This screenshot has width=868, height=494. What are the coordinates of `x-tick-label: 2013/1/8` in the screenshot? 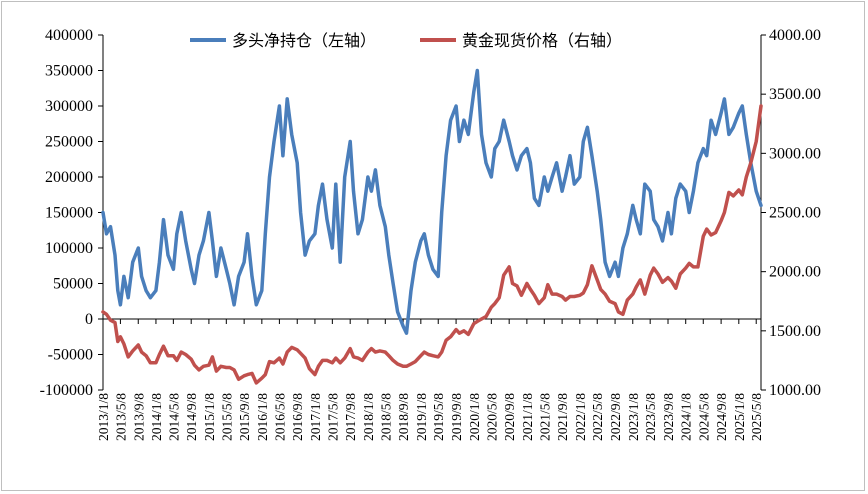 It's located at (103, 417).